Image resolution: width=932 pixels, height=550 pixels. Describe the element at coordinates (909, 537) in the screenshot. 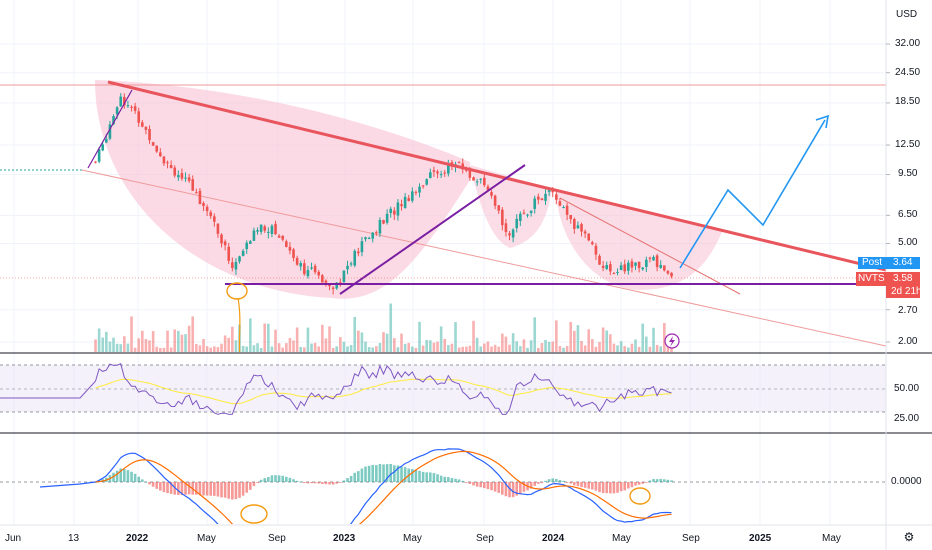

I see `settings-icon: ⚙` at that location.